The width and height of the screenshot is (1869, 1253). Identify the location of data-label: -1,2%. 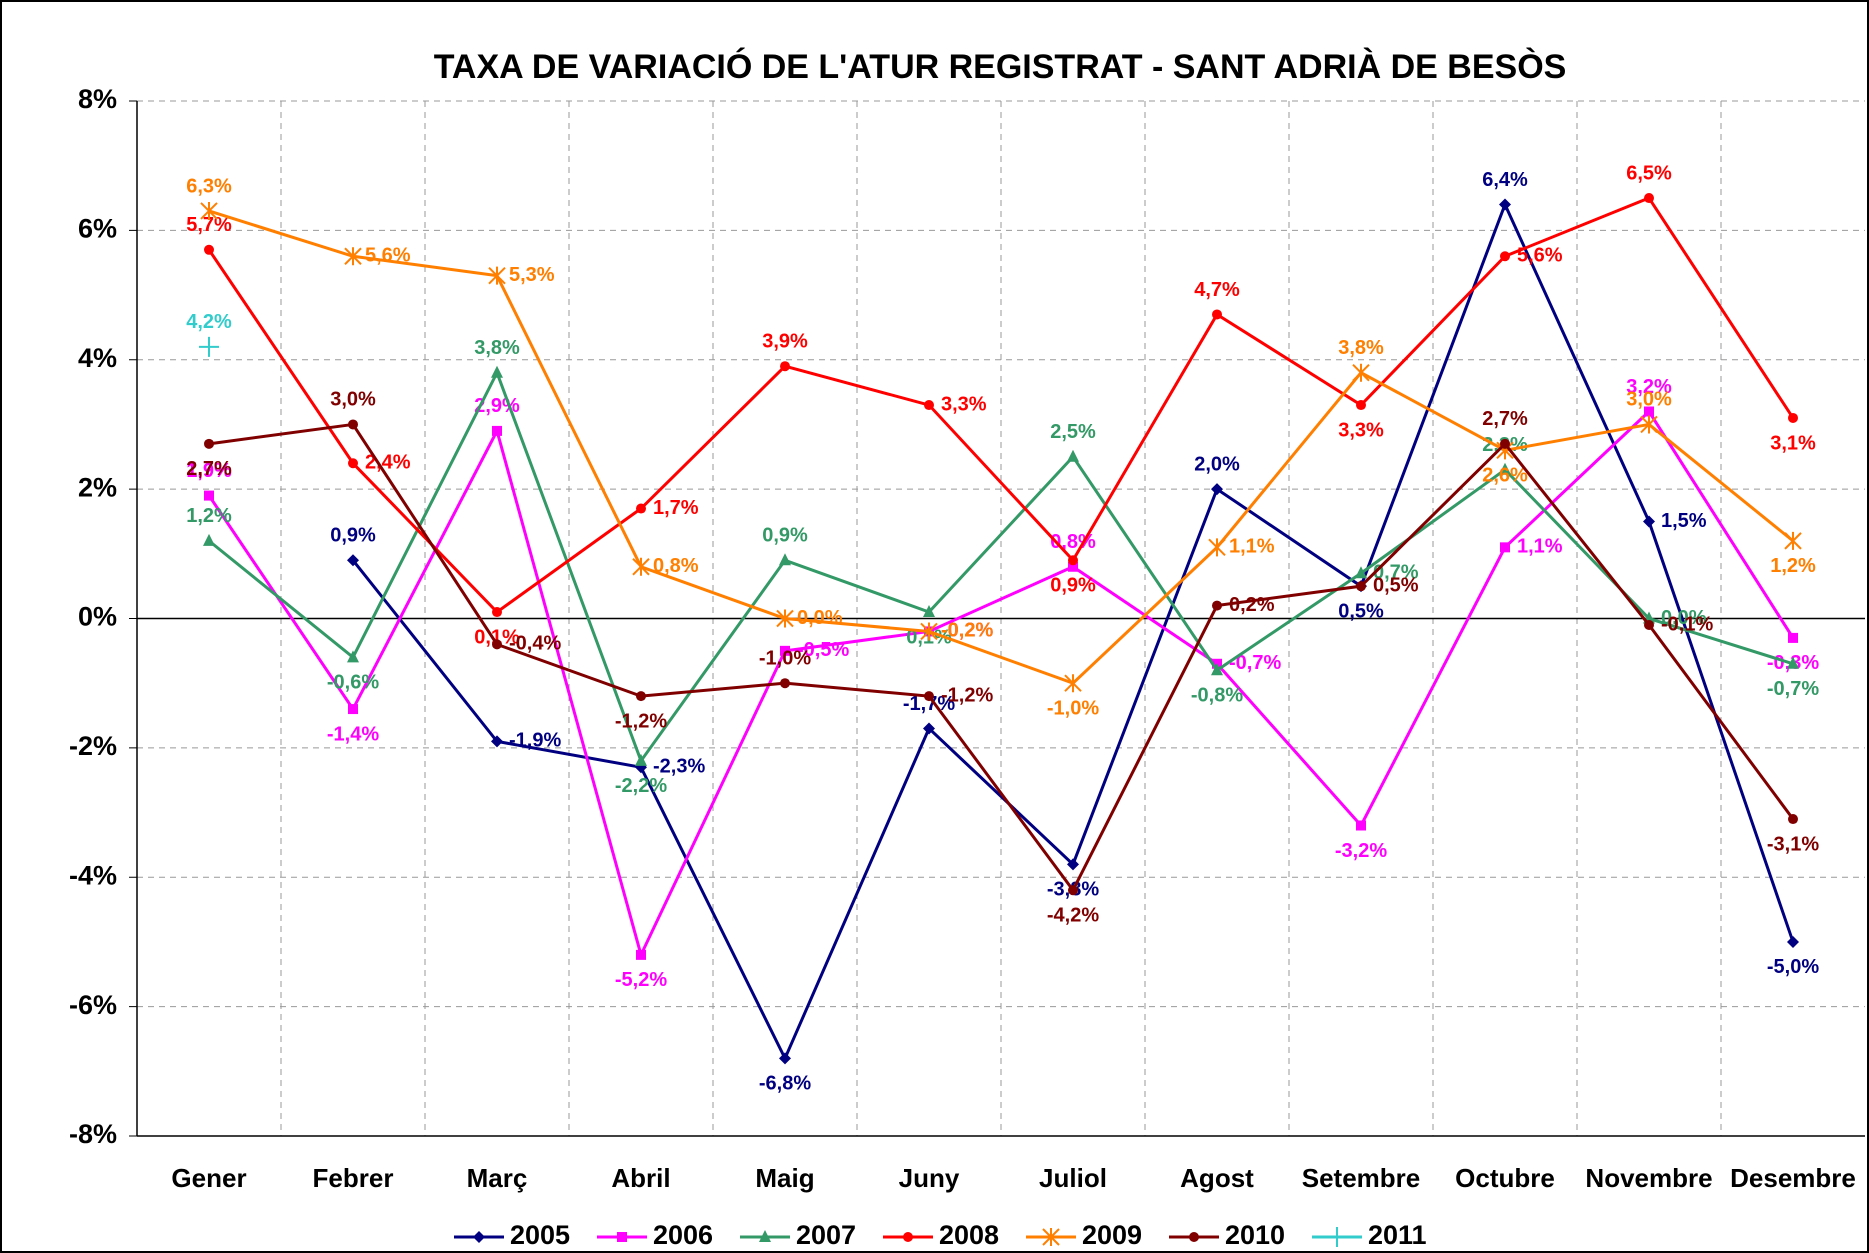
(967, 695).